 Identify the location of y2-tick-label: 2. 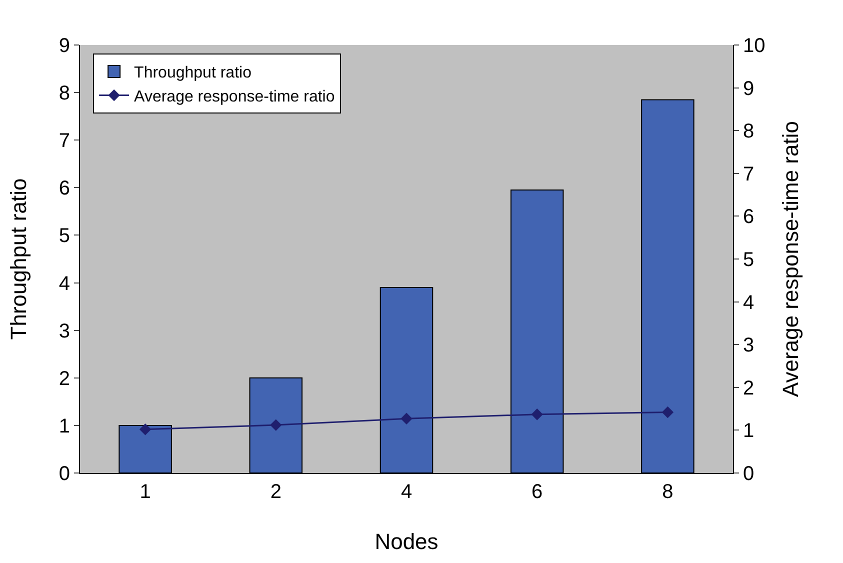
(748, 388).